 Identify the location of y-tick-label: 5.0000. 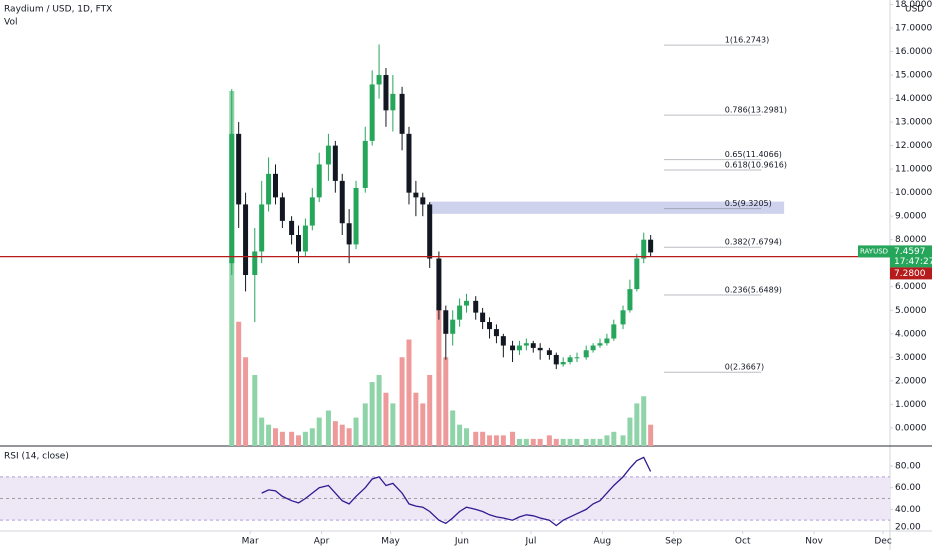
(911, 311).